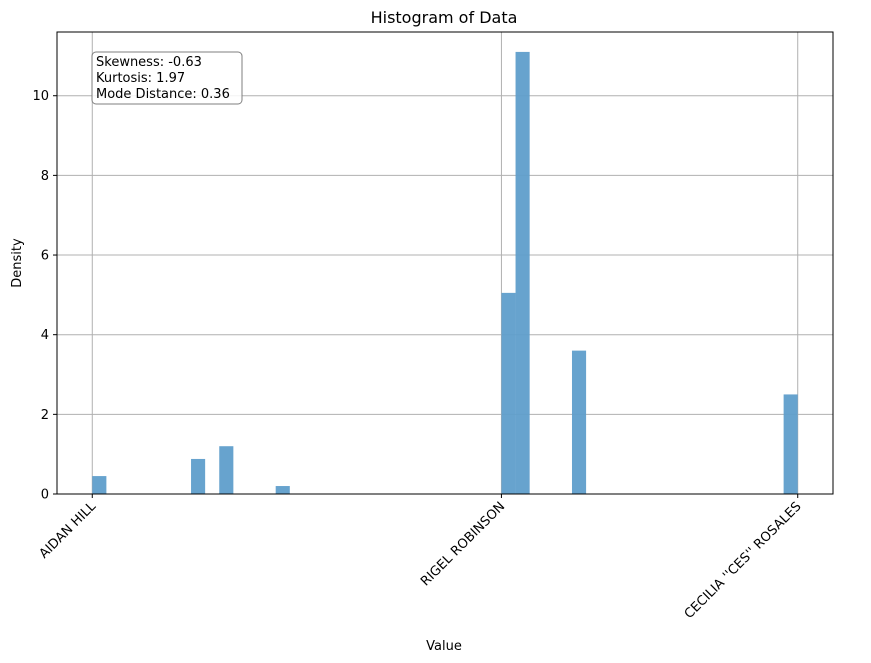 The image size is (871, 663). Describe the element at coordinates (149, 62) in the screenshot. I see `stats-skewness: Skewness: -0.63` at that location.